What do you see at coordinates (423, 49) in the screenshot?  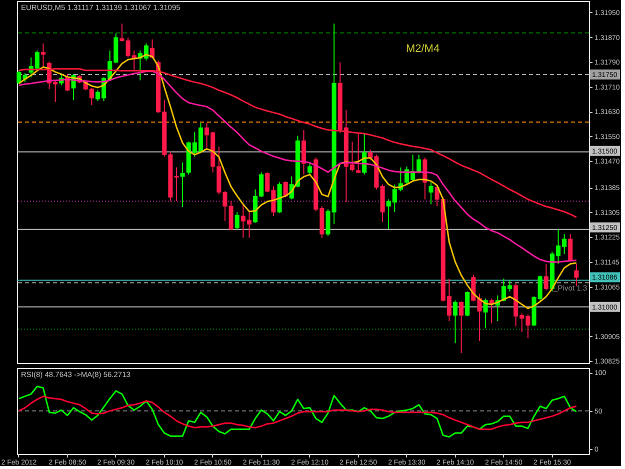 I see `annotation: M2/M4` at bounding box center [423, 49].